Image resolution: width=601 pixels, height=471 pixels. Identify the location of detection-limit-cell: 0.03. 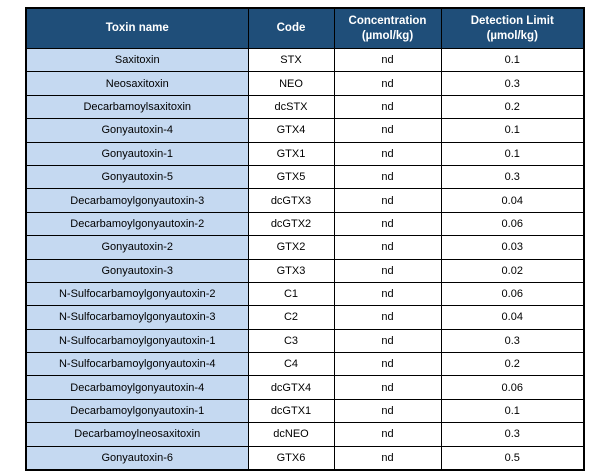
(512, 247).